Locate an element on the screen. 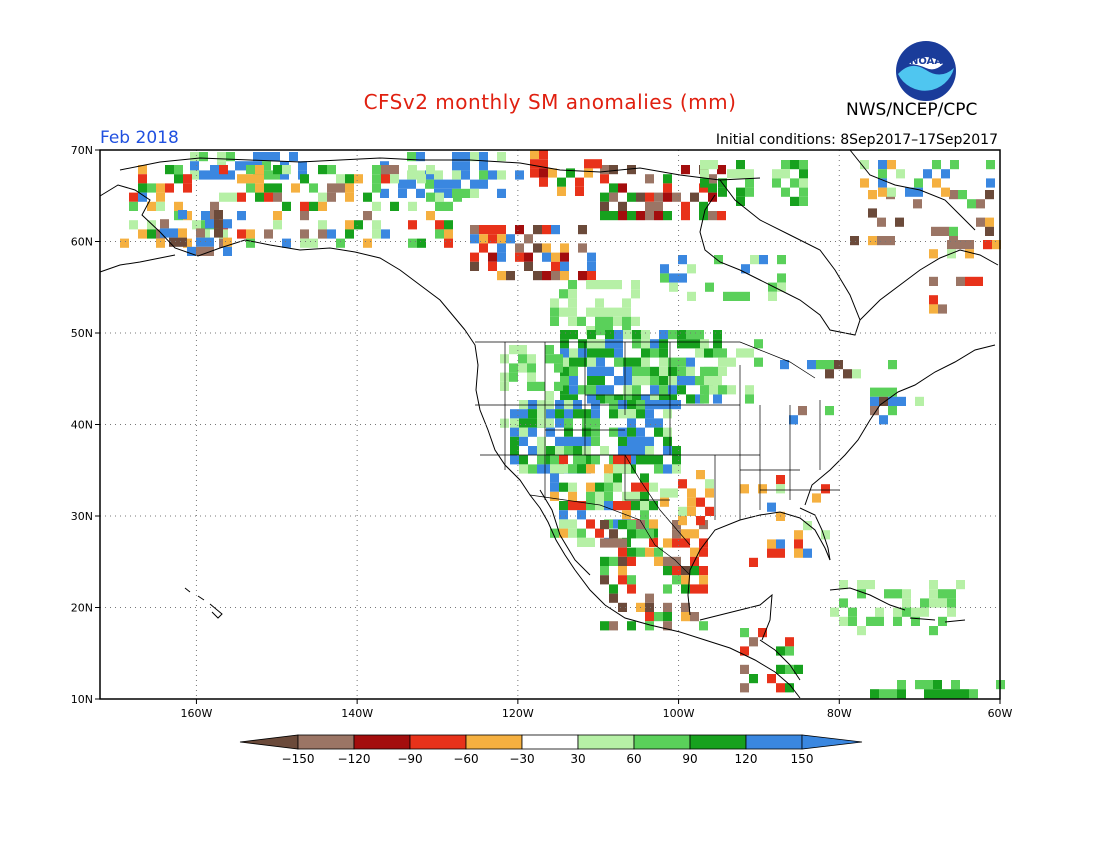 The height and width of the screenshot is (850, 1100). lat-tick-label: 30N is located at coordinates (82, 516).